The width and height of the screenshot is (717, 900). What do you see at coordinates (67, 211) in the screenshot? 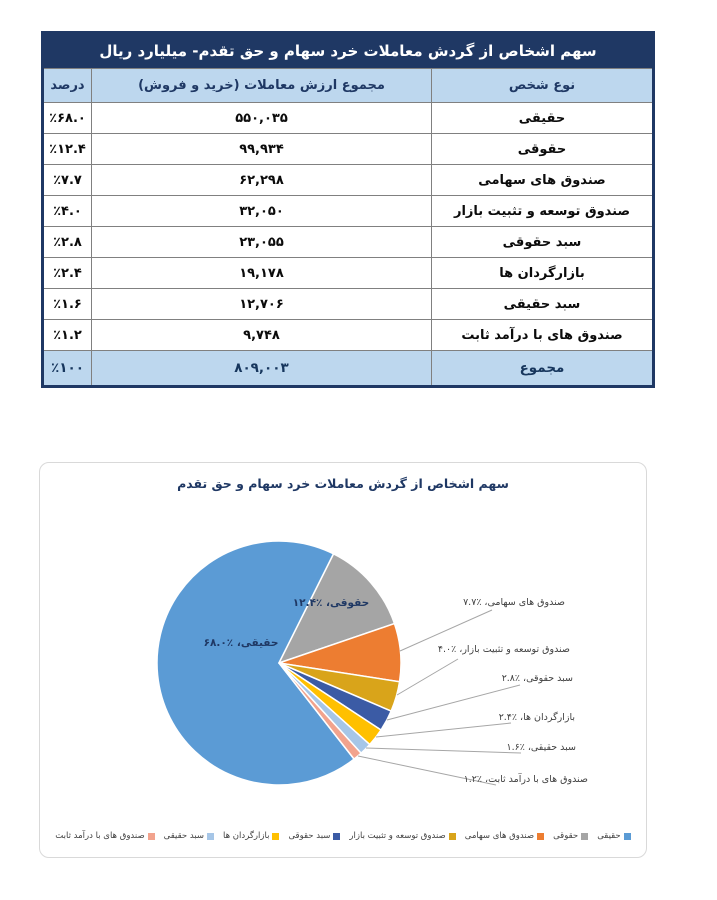
I see `cell-percent: ٪۴.۰` at bounding box center [67, 211].